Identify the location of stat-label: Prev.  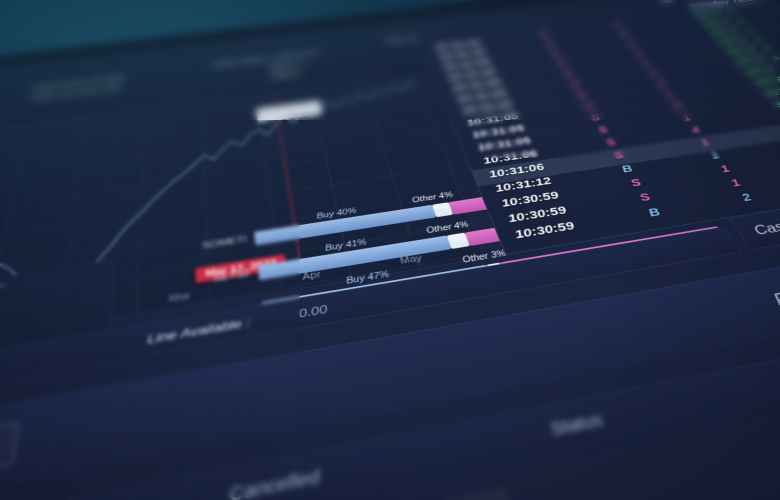
(396, 40).